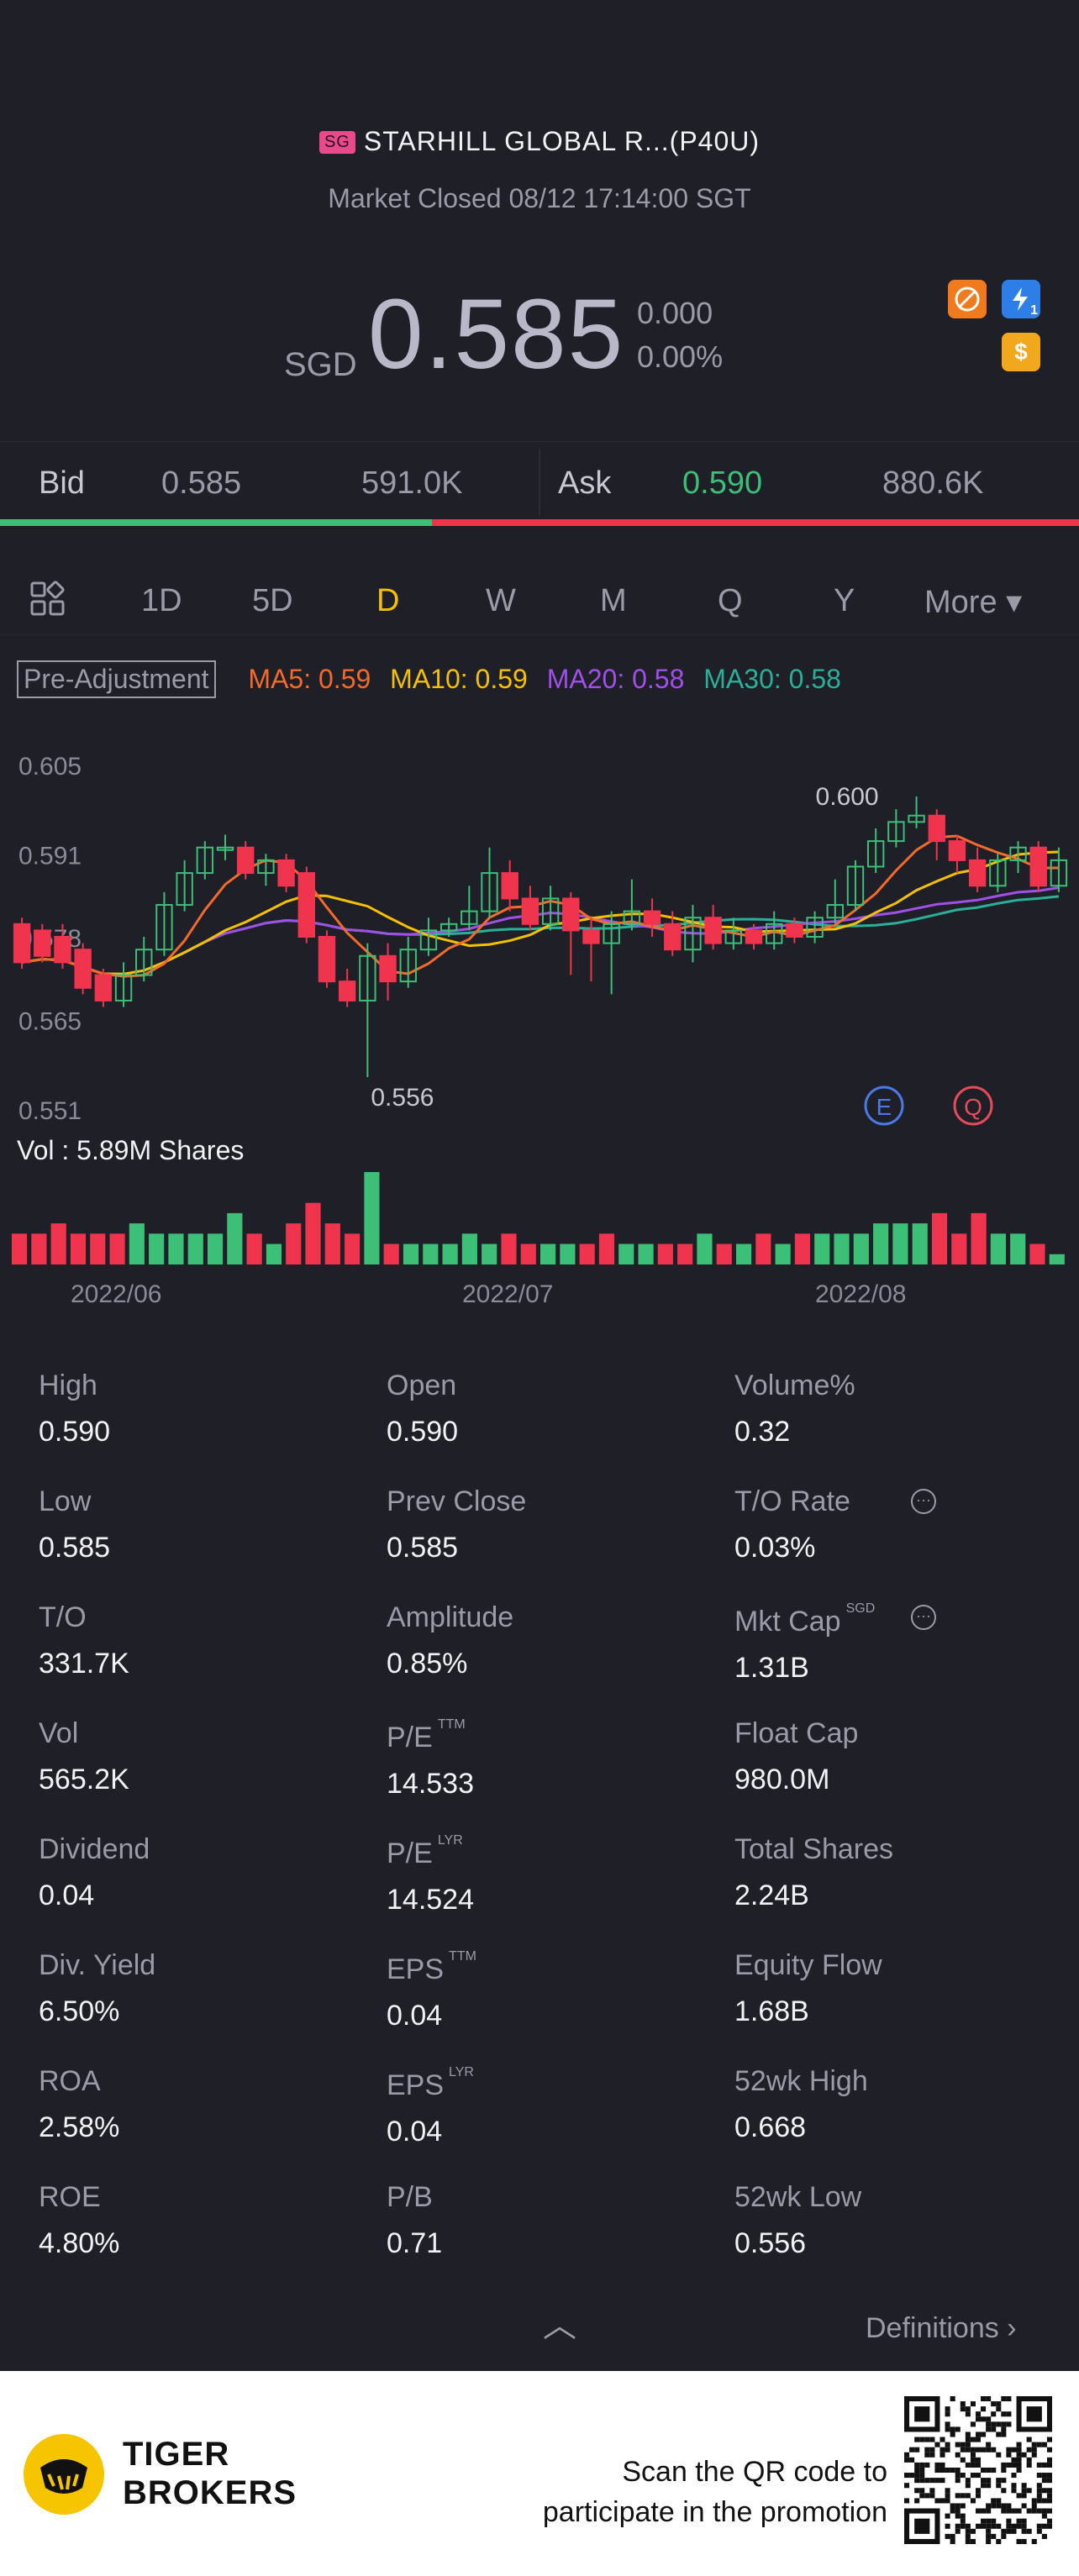 The height and width of the screenshot is (2576, 1079). I want to click on stat-label: T/O, so click(198, 1617).